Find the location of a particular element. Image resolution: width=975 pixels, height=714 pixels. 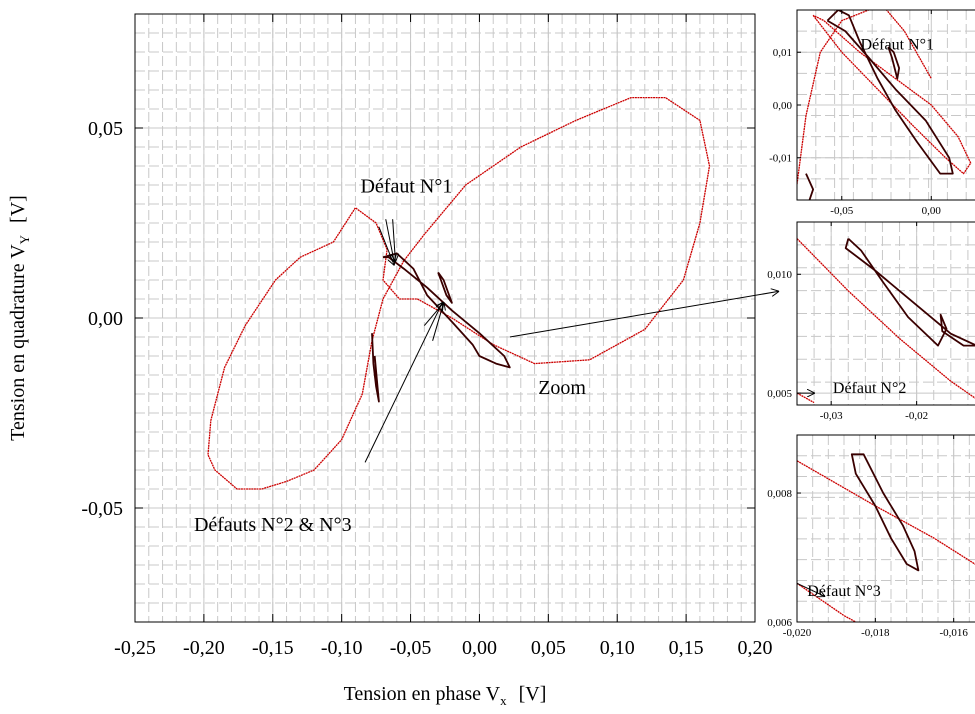

y-tick-label: 0,01 is located at coordinates (782, 53).